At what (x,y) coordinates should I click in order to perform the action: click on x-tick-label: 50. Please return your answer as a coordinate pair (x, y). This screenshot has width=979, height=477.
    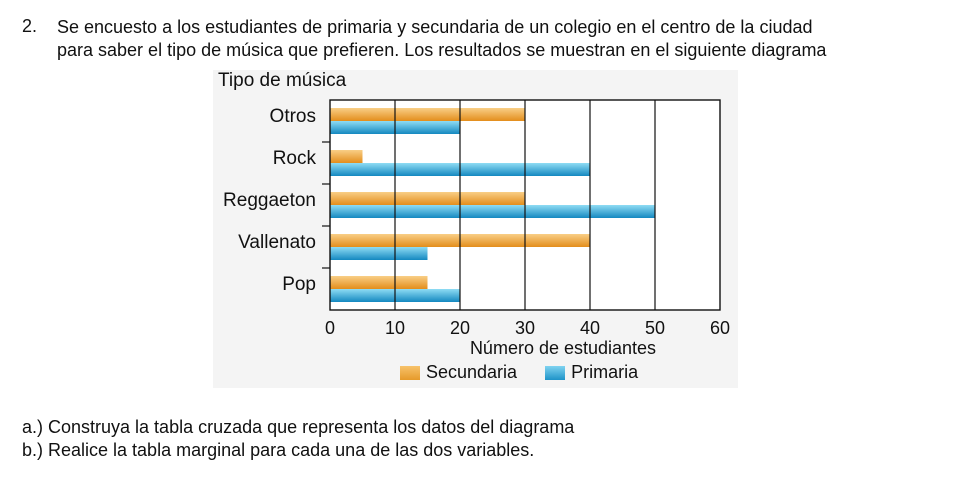
    Looking at the image, I should click on (655, 328).